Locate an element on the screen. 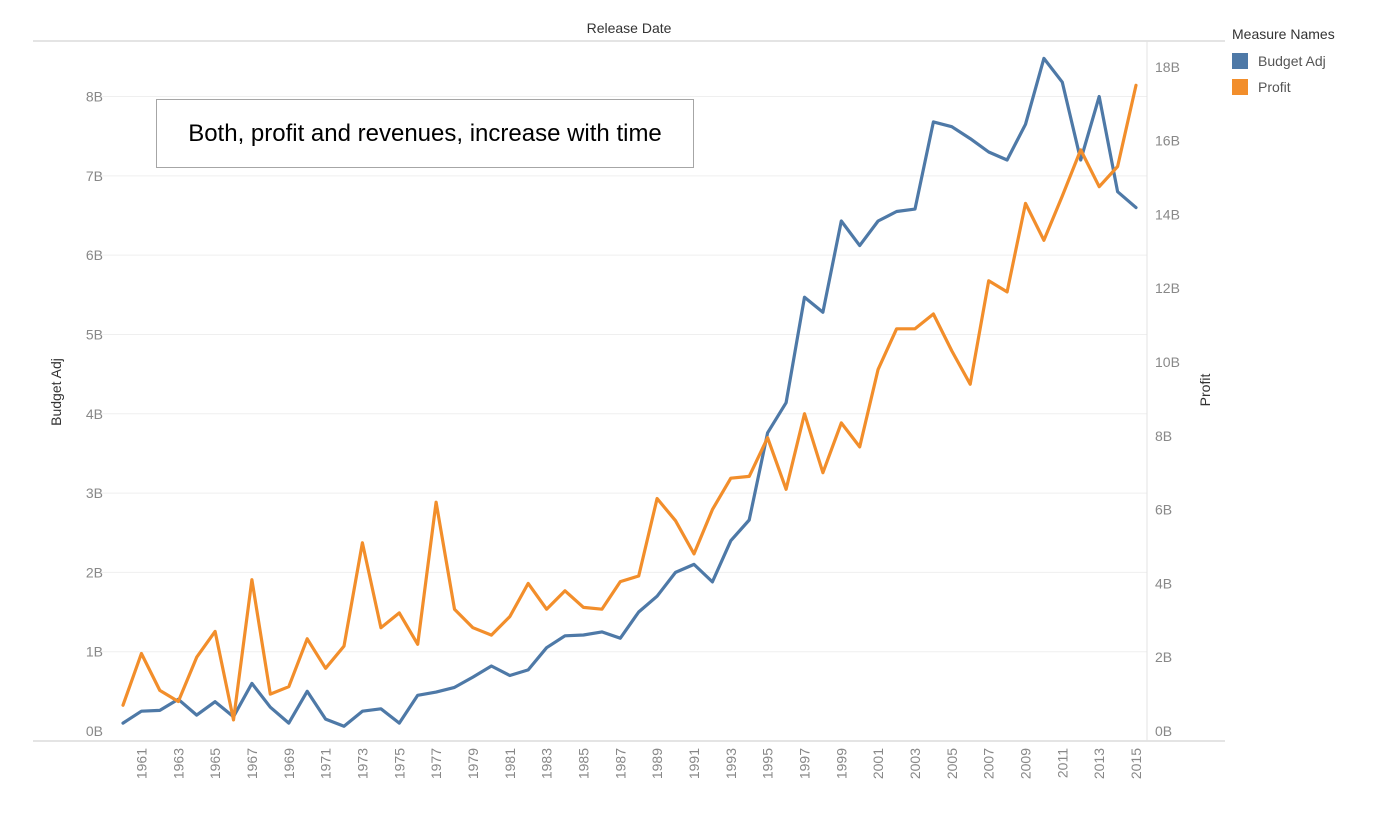 Image resolution: width=1373 pixels, height=827 pixels. x-tick-label: 1987 is located at coordinates (620, 763).